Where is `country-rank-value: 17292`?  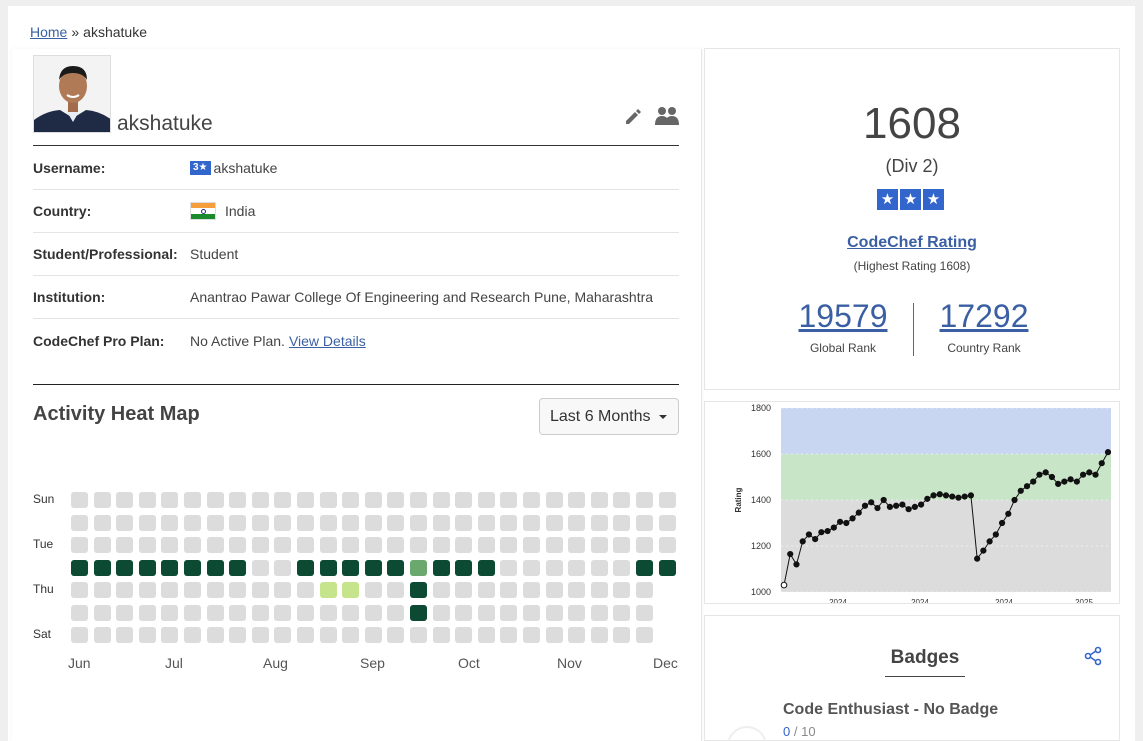
country-rank-value: 17292 is located at coordinates (984, 316).